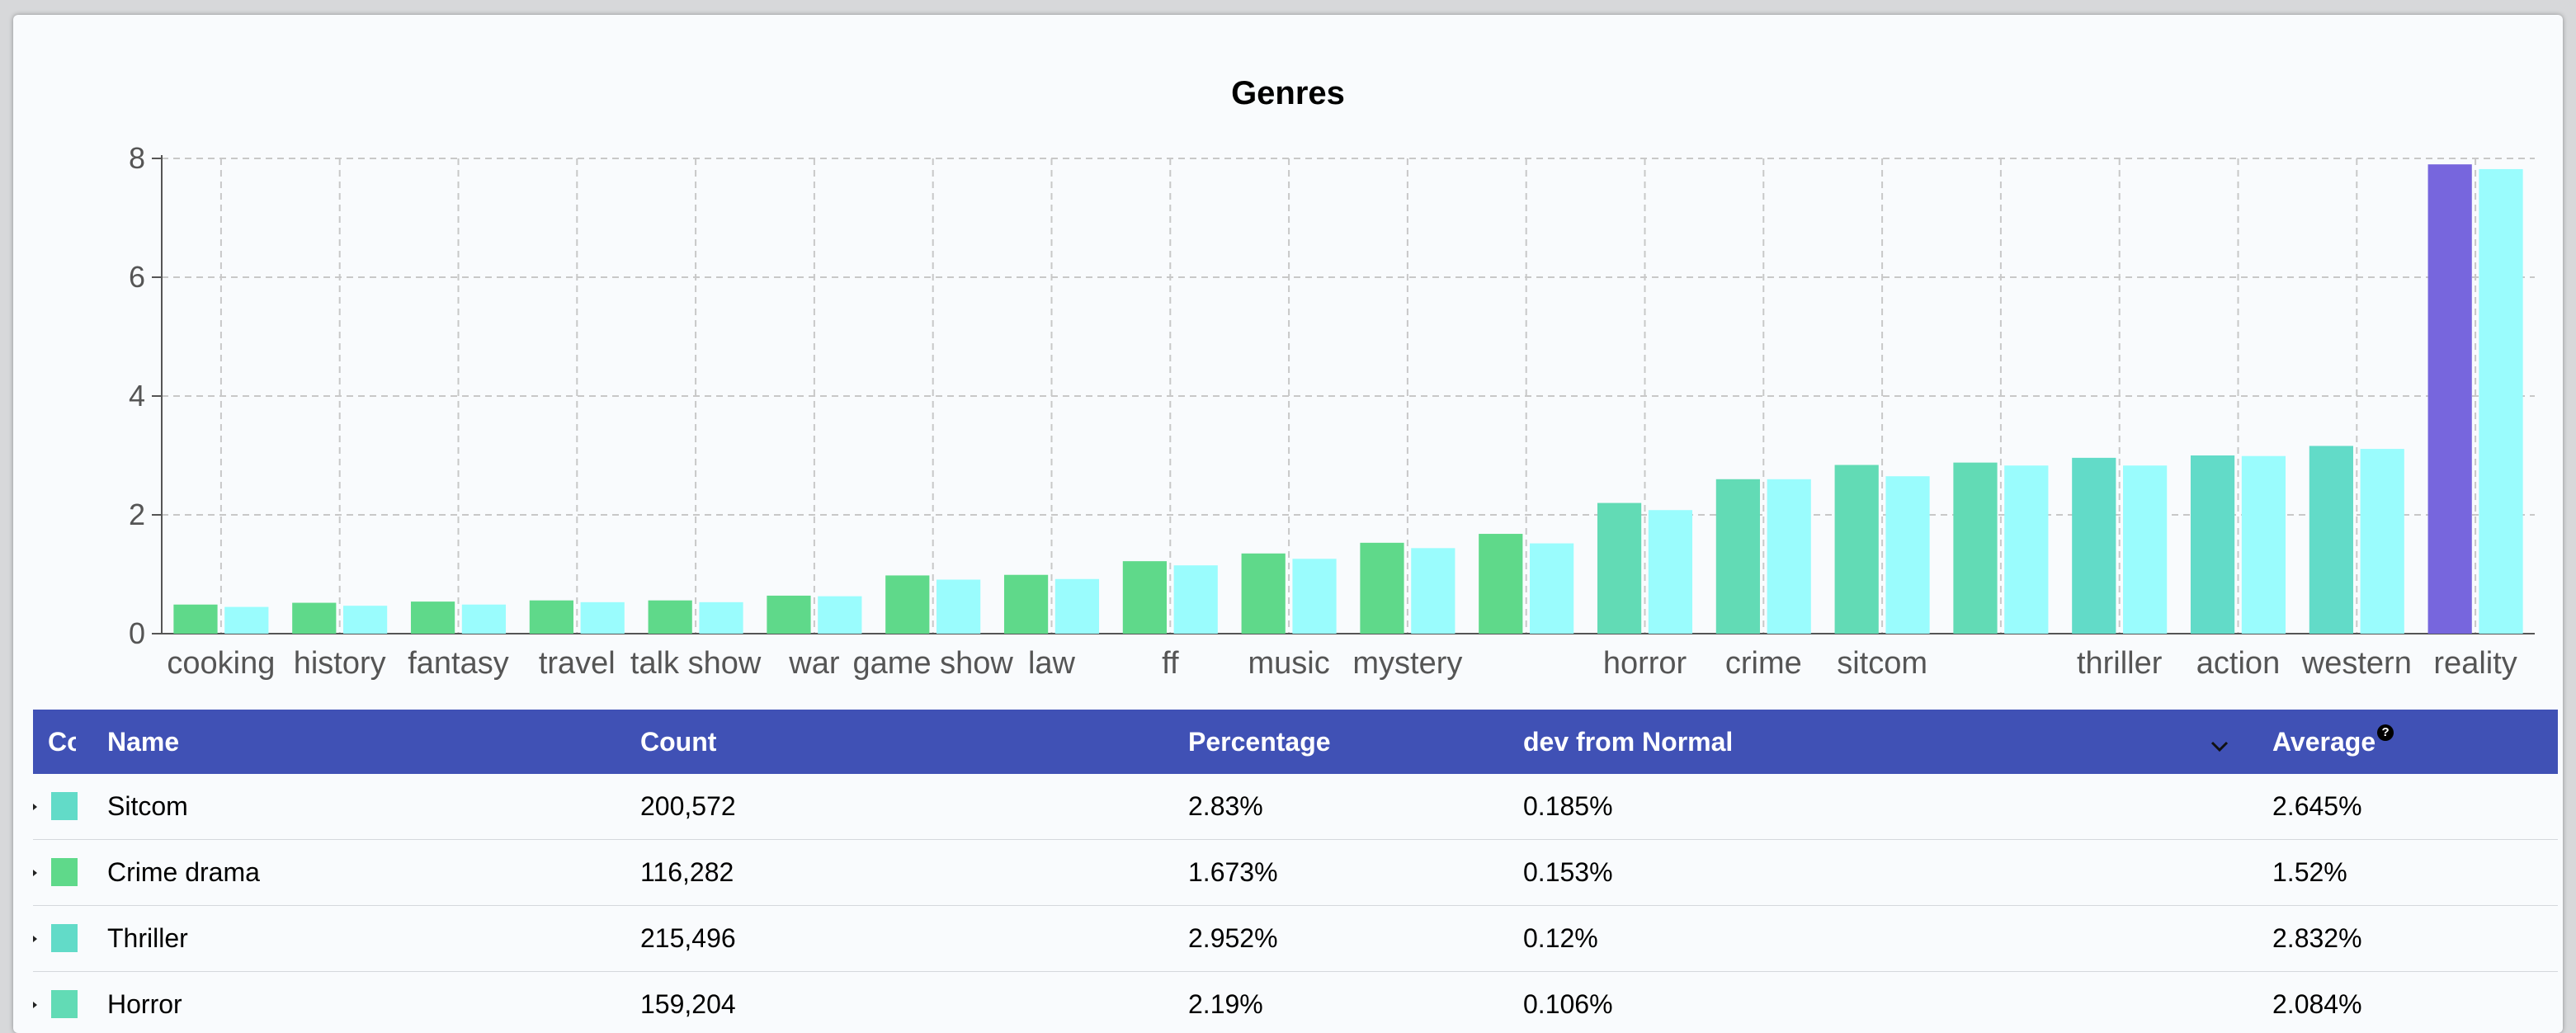  What do you see at coordinates (687, 872) in the screenshot?
I see `cell-count: 116,282` at bounding box center [687, 872].